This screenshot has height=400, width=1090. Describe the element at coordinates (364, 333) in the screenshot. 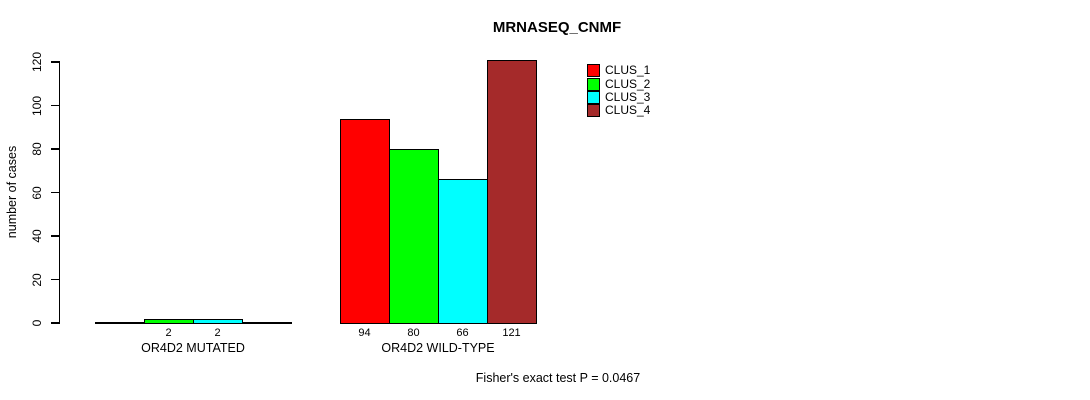

I see `bar-value-label: 94` at that location.